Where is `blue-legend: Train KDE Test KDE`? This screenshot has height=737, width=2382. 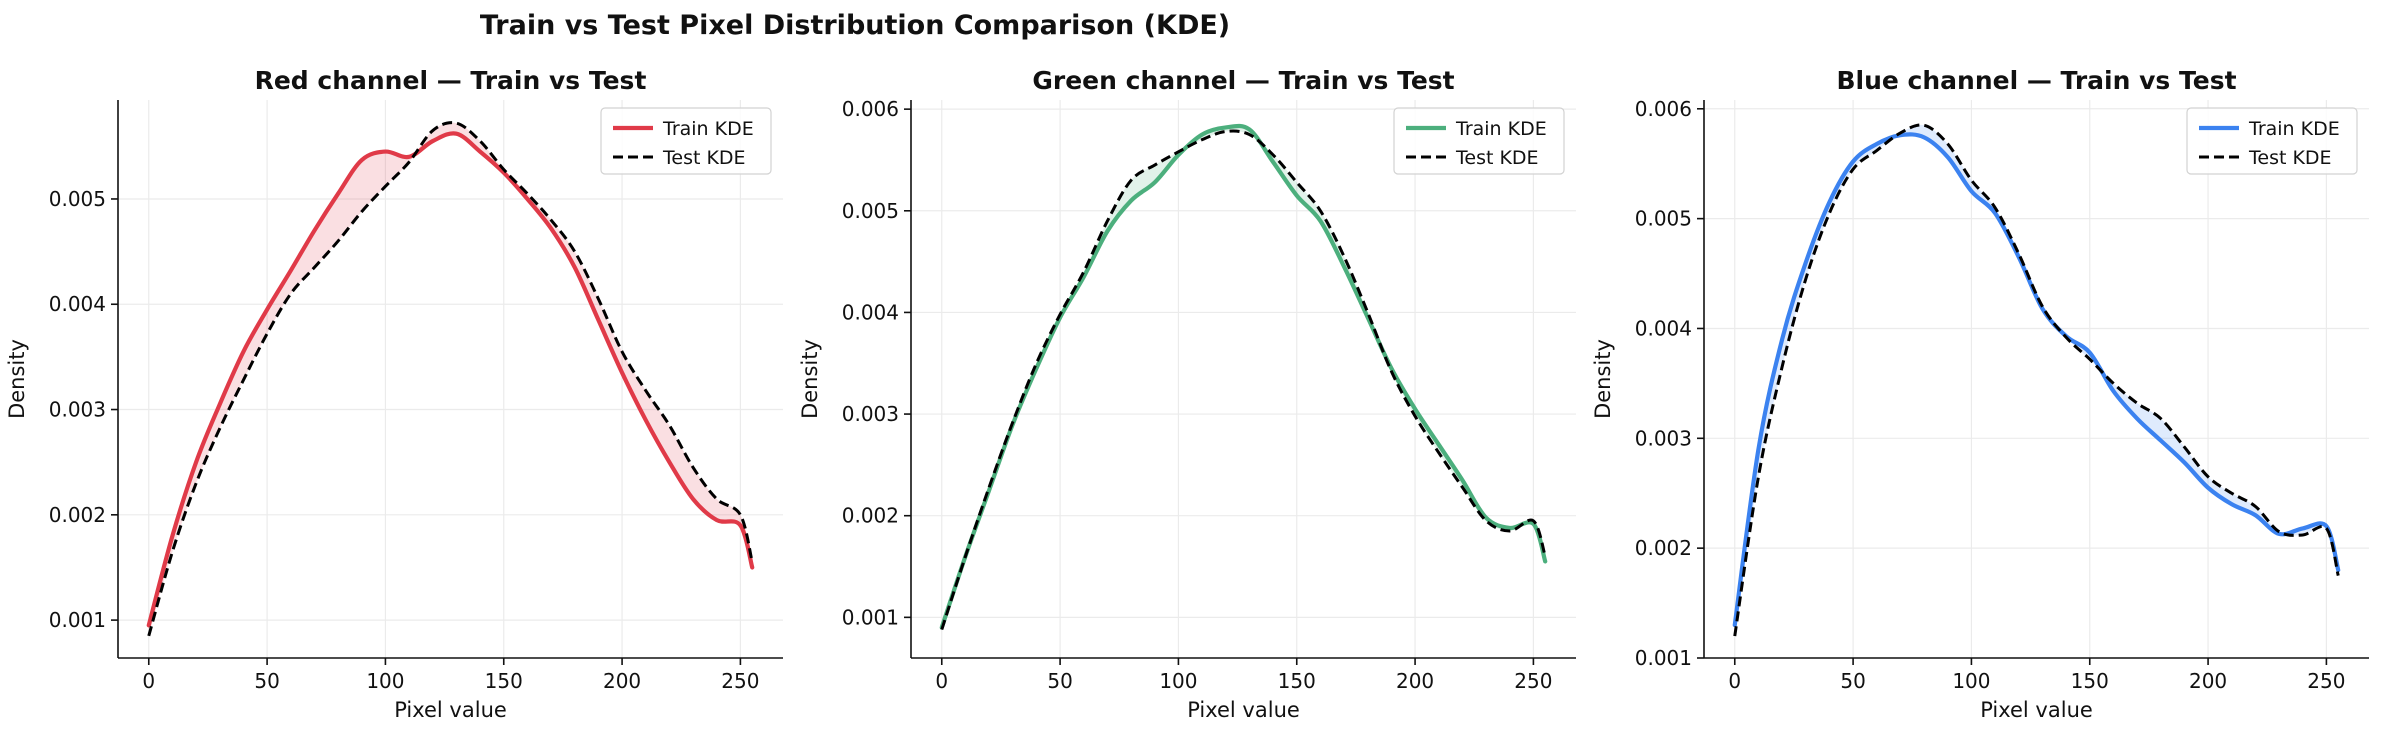 blue-legend: Train KDE Test KDE is located at coordinates (2272, 141).